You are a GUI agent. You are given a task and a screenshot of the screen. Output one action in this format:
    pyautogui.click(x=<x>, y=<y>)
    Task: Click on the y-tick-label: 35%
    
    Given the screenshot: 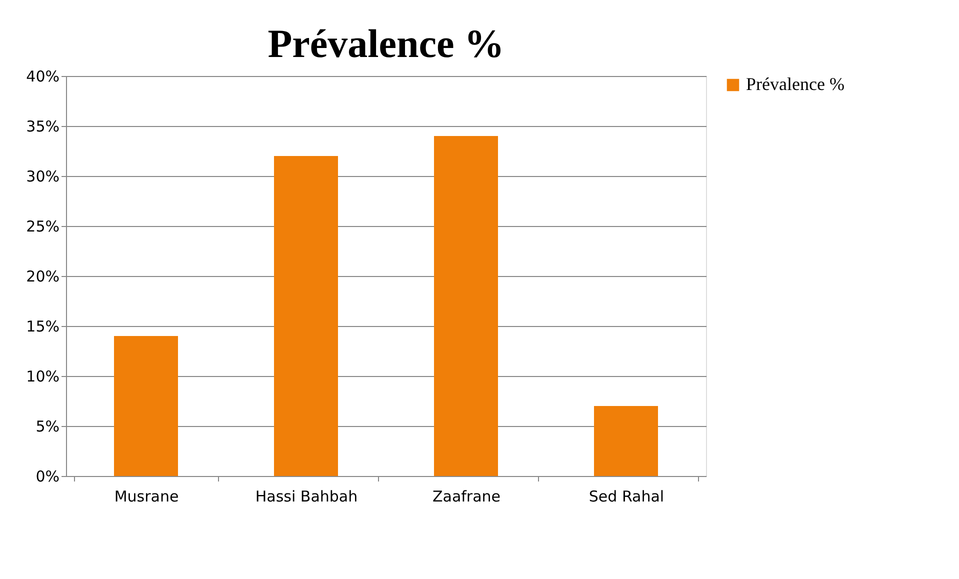 What is the action you would take?
    pyautogui.click(x=43, y=127)
    